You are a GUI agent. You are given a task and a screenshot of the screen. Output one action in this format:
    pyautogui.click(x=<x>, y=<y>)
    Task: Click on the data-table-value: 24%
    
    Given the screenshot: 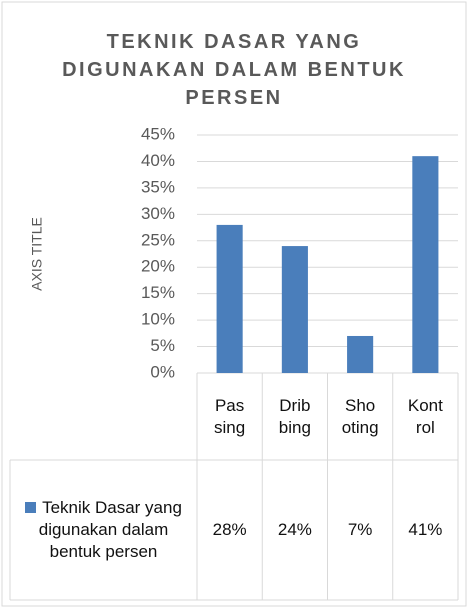 What is the action you would take?
    pyautogui.click(x=294, y=529)
    